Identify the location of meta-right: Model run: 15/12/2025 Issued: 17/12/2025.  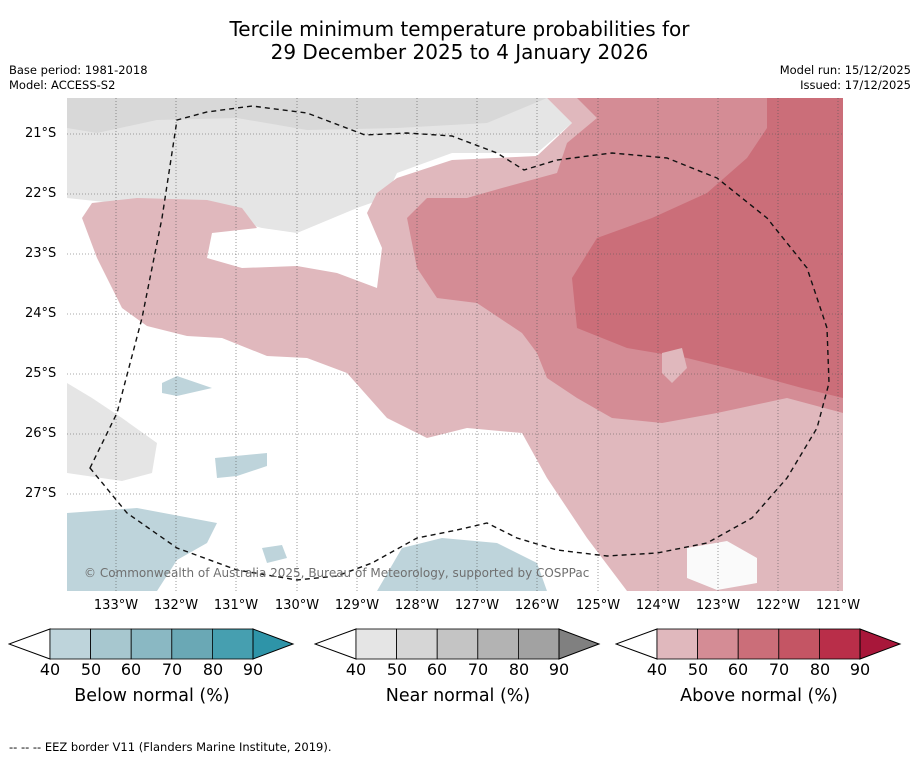
(845, 78).